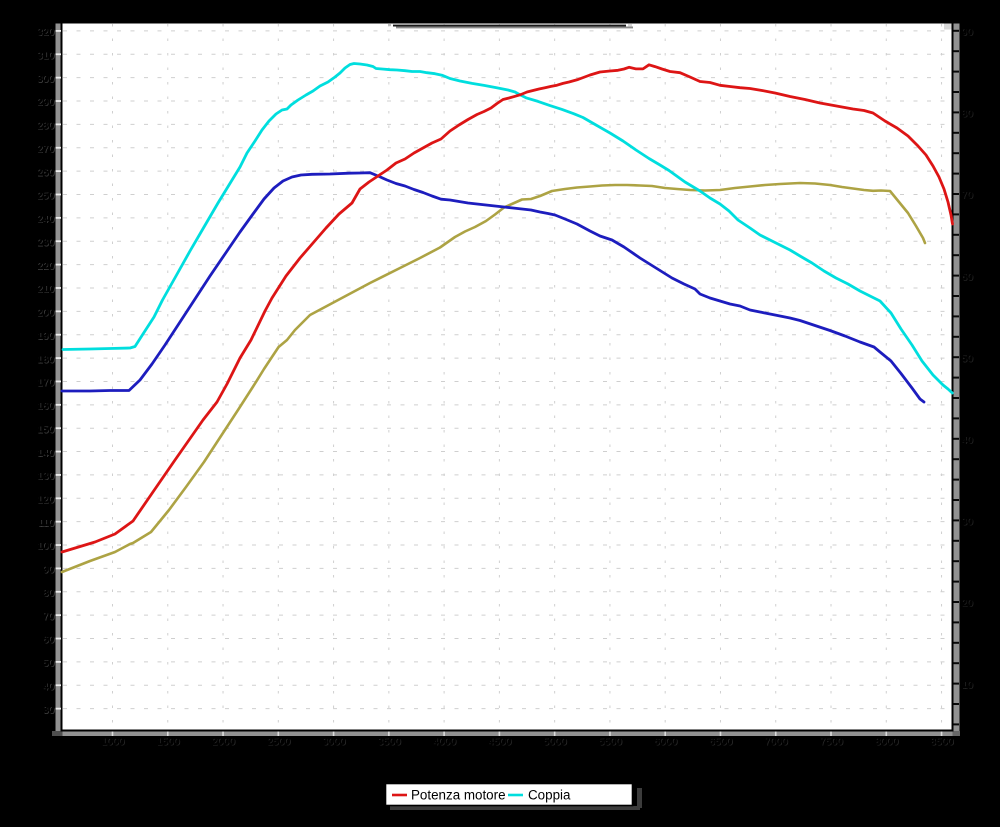  Describe the element at coordinates (458, 795) in the screenshot. I see `svg-text: Potenza motore` at that location.